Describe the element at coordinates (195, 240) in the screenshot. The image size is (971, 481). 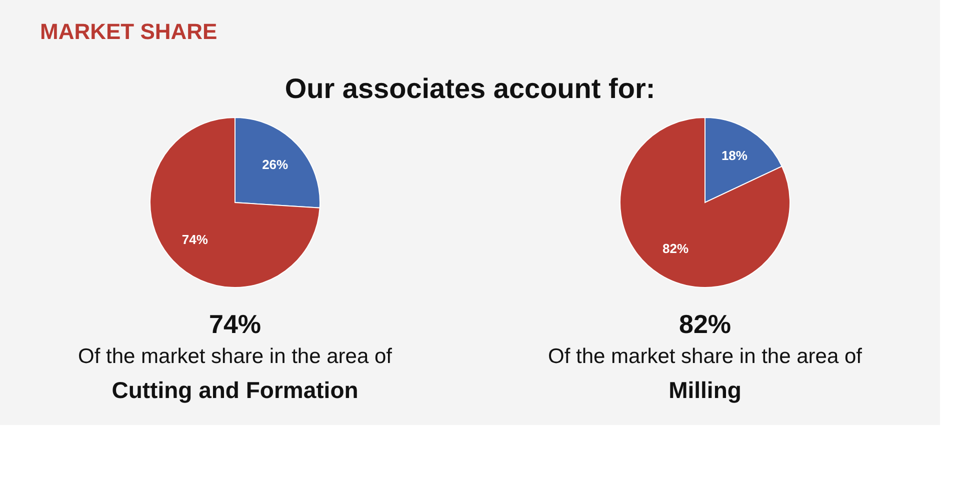
I see `data-label: 74%` at that location.